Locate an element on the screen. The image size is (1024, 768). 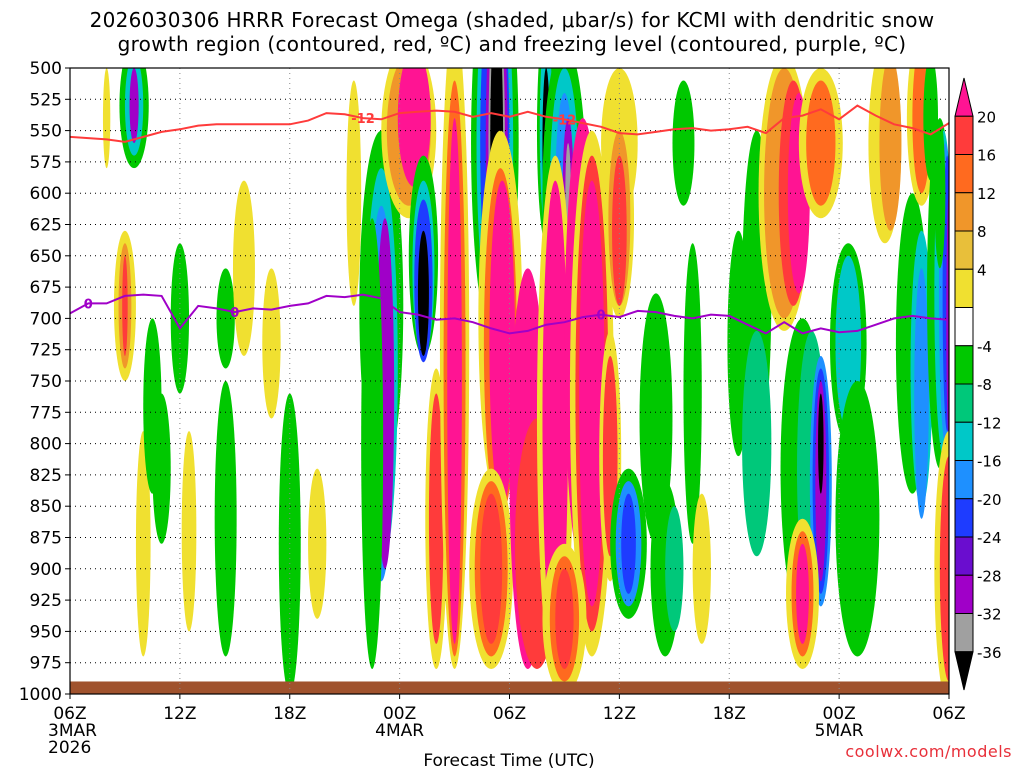
x-tick-label: 18Z is located at coordinates (729, 714).